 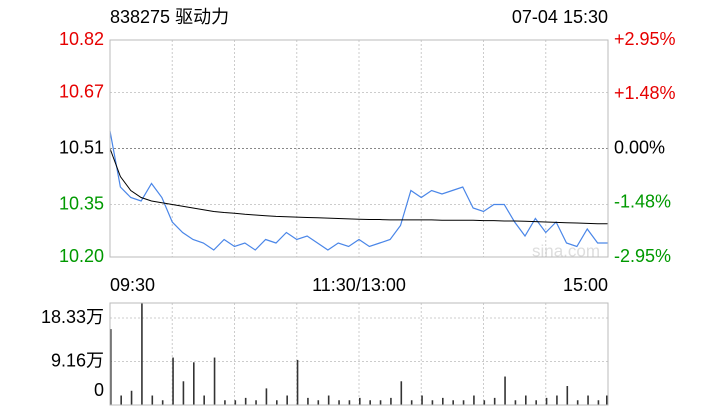 What do you see at coordinates (81, 203) in the screenshot?
I see `y-tick-label: 10.35` at bounding box center [81, 203].